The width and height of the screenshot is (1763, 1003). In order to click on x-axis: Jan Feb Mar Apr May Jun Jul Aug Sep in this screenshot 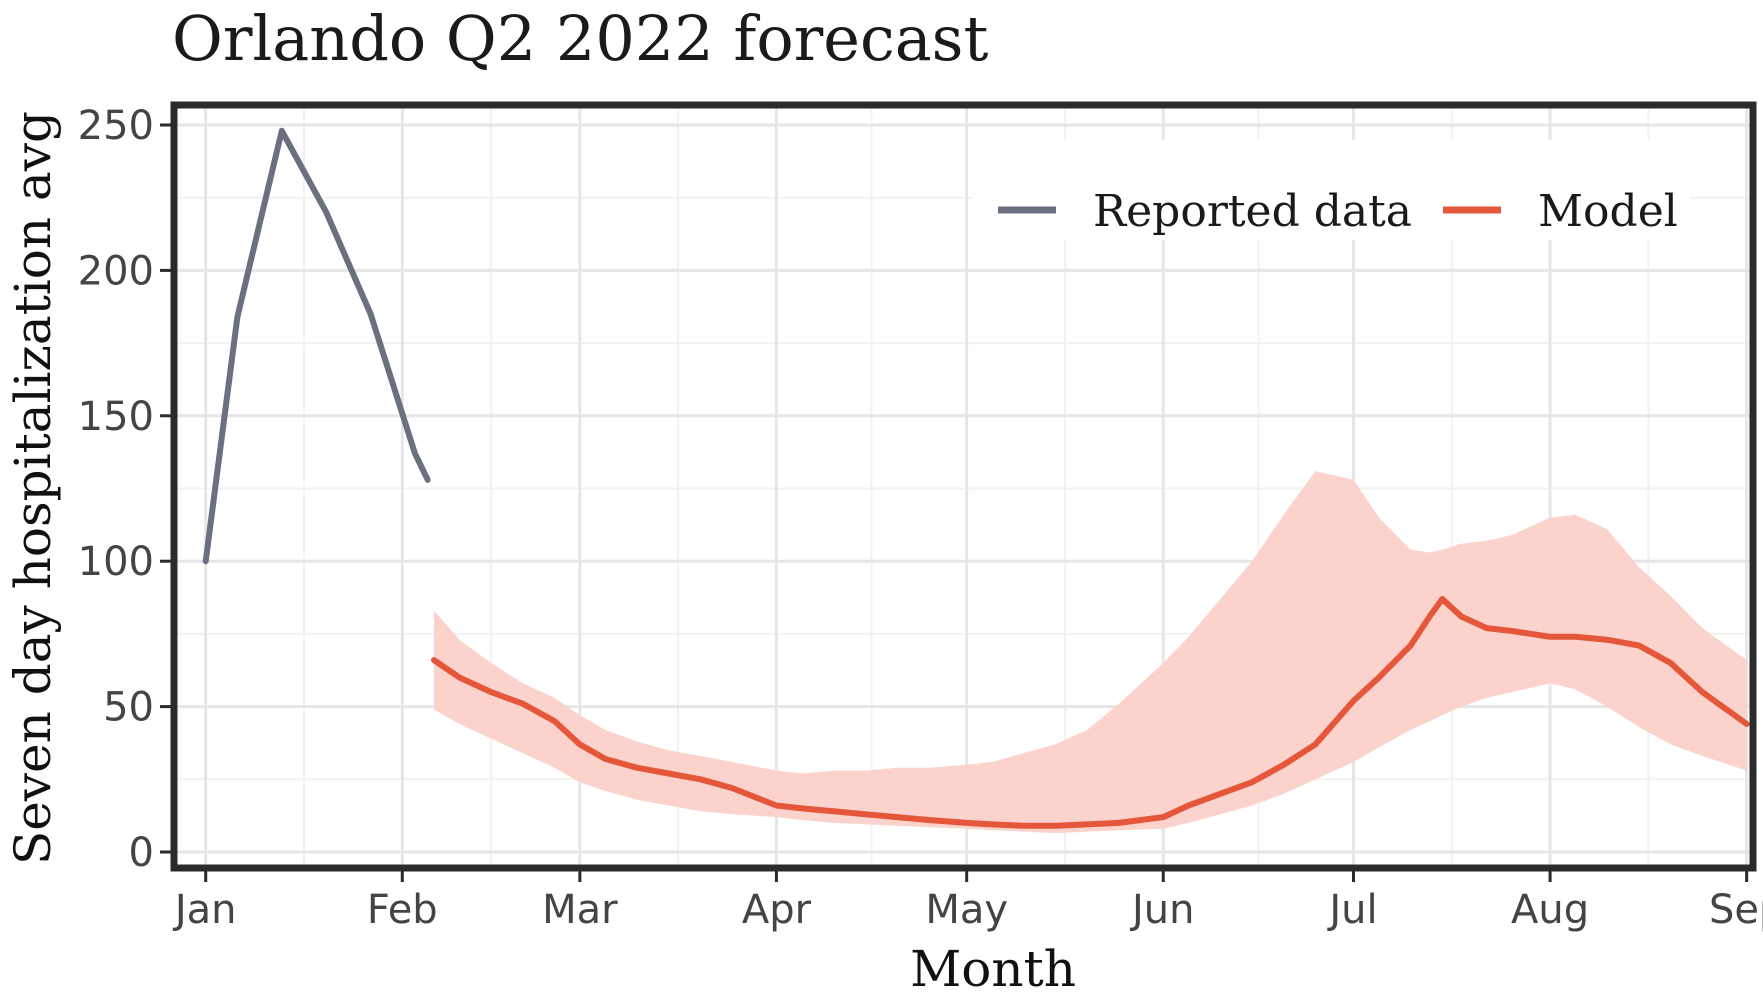, I will do `click(967, 900)`.